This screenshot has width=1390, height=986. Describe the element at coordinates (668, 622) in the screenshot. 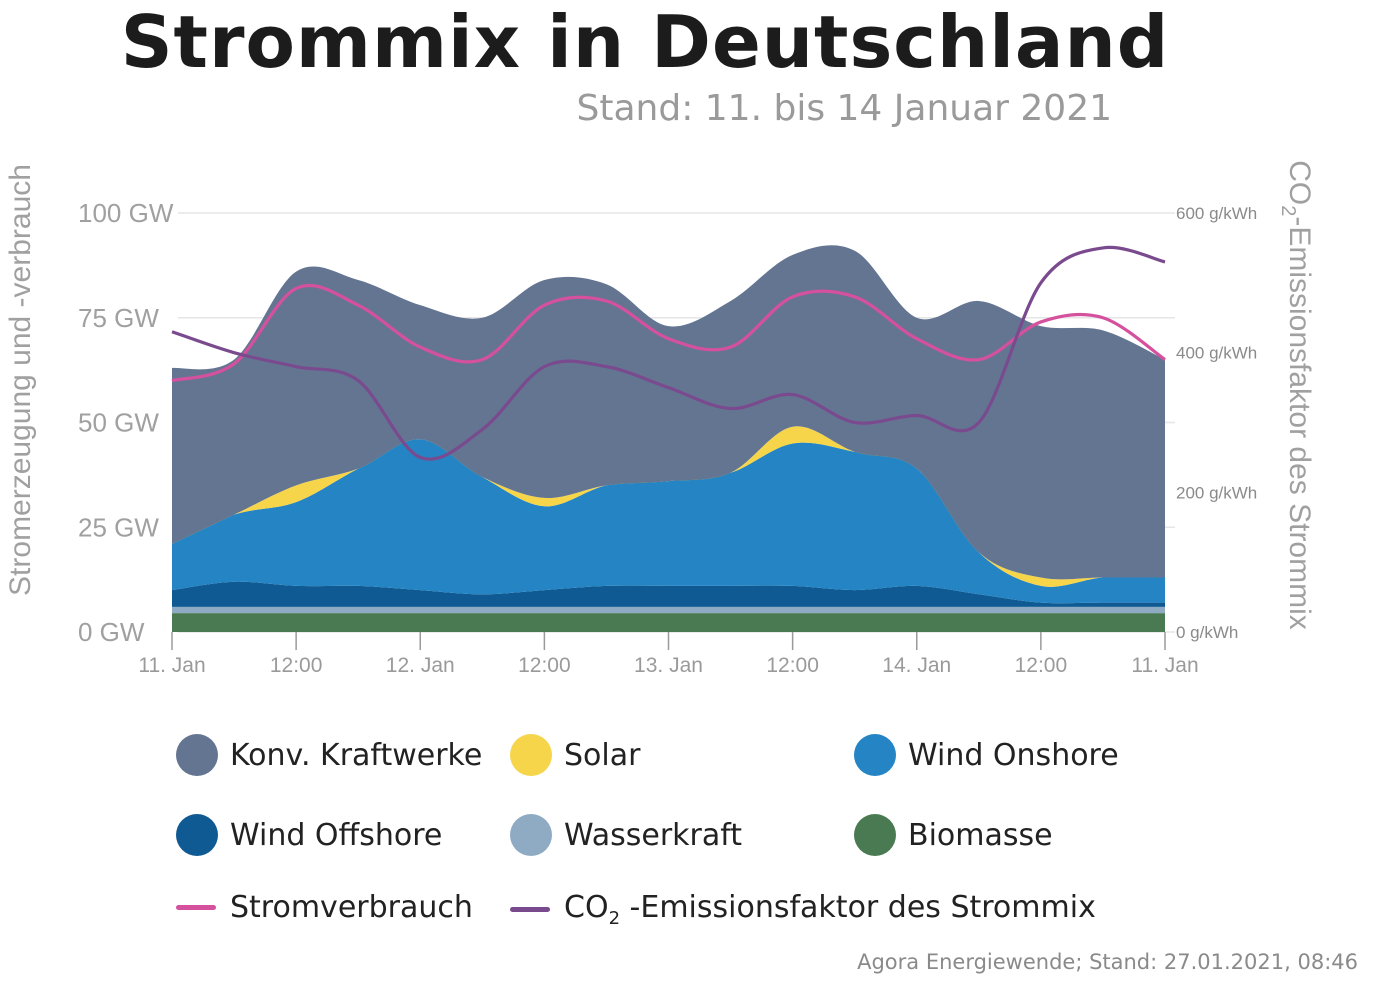

I see `area-bio` at that location.